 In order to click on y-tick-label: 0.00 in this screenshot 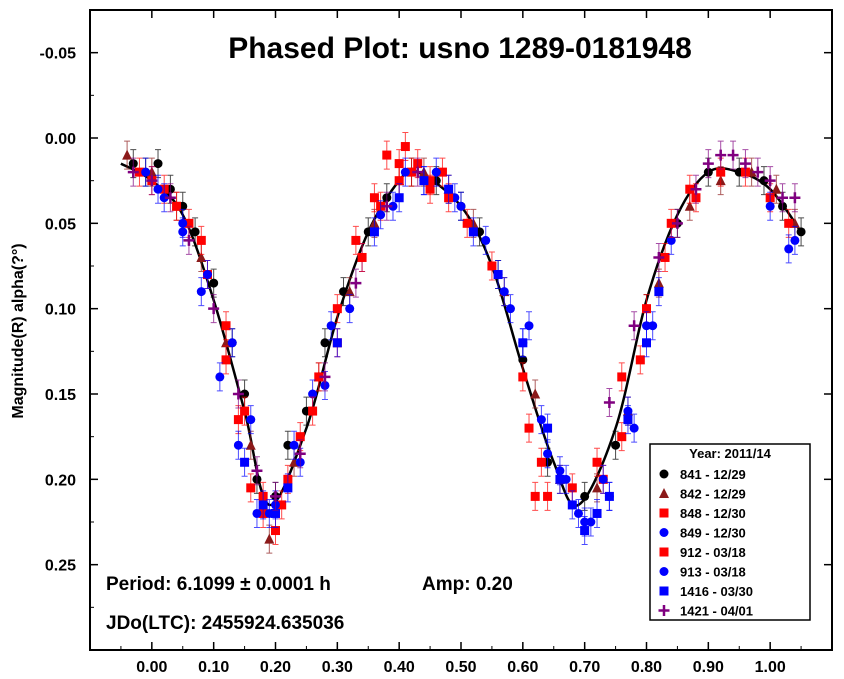, I will do `click(60, 139)`.